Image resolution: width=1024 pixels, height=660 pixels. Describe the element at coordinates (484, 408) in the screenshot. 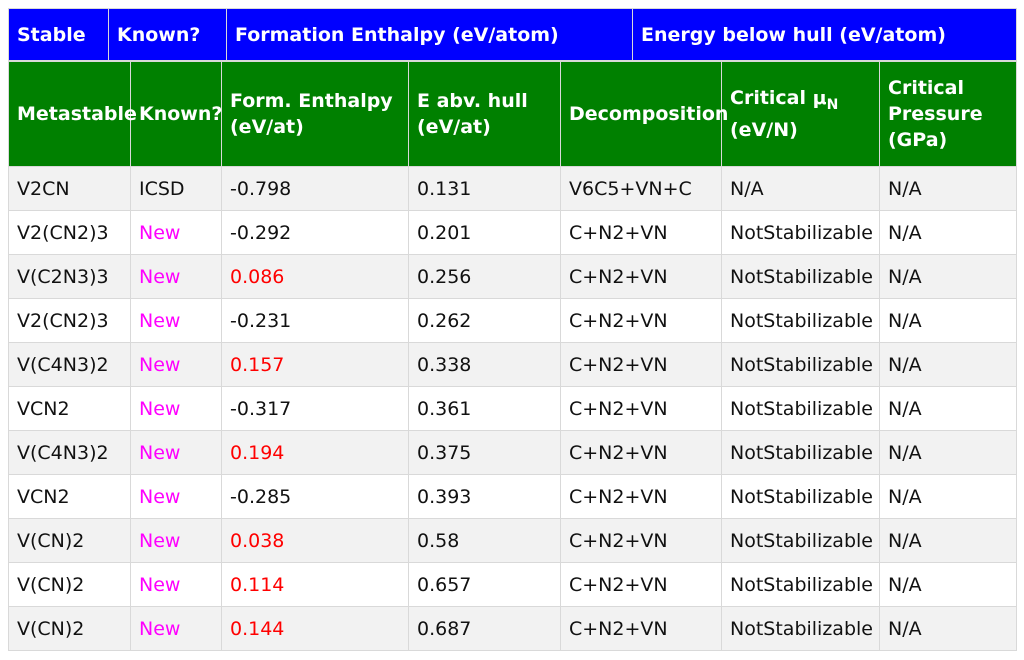

I see `e-abv-hull-cell: 0.361` at that location.